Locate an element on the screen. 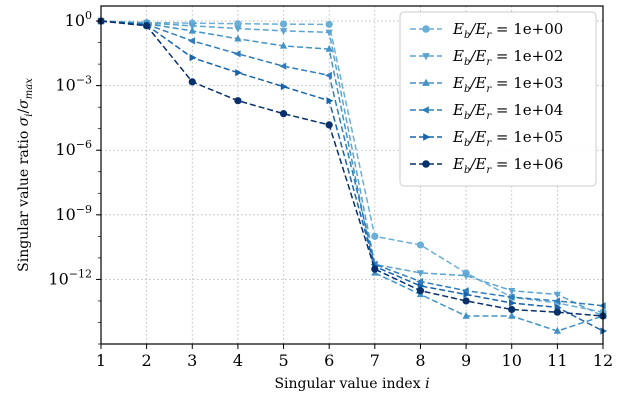  y-tick-label: 10⁰ is located at coordinates (78, 19).